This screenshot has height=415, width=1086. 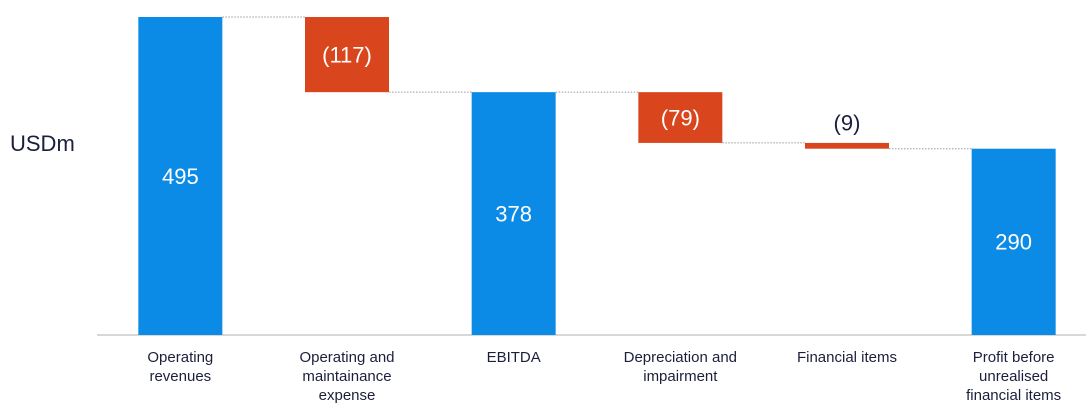 What do you see at coordinates (42, 143) in the screenshot?
I see `y-axis-label: USDm` at bounding box center [42, 143].